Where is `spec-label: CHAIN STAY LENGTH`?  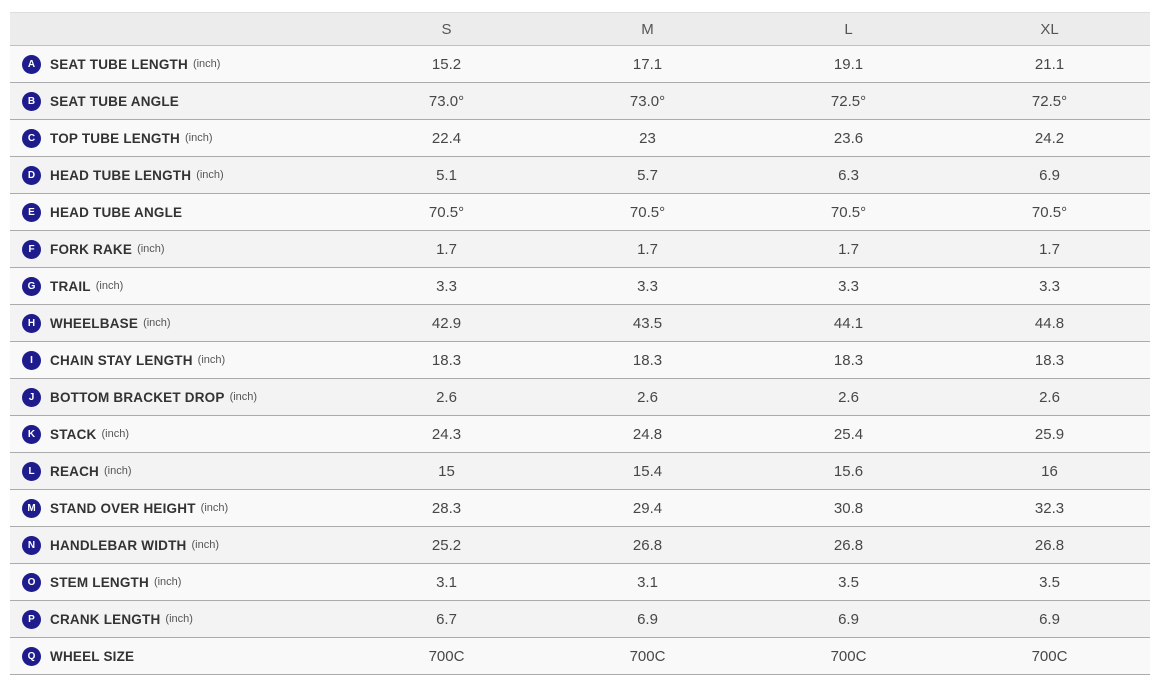
spec-label: CHAIN STAY LENGTH is located at coordinates (121, 360).